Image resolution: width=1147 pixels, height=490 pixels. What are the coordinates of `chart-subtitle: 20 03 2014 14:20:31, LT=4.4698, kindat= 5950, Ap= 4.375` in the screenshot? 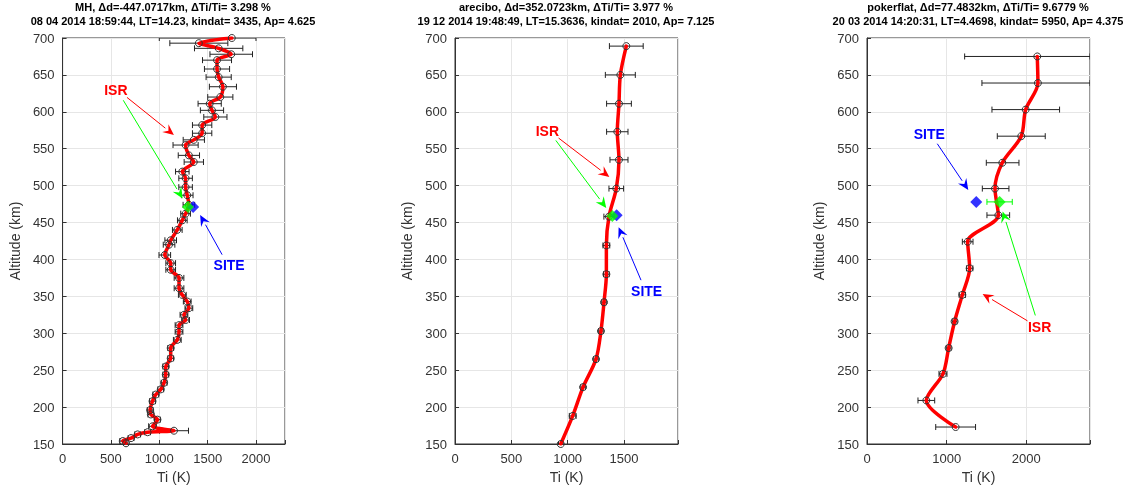 It's located at (978, 20).